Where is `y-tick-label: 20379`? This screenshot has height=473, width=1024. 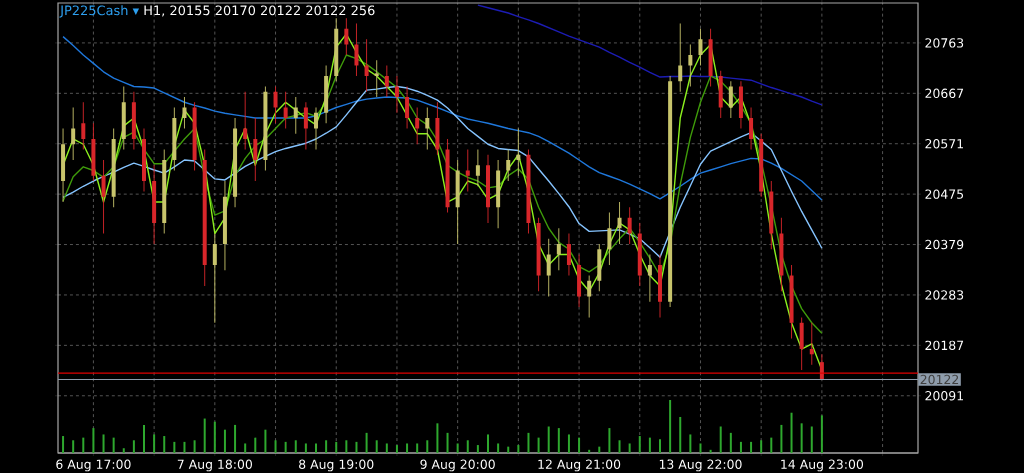
y-tick-label: 20379 is located at coordinates (944, 244).